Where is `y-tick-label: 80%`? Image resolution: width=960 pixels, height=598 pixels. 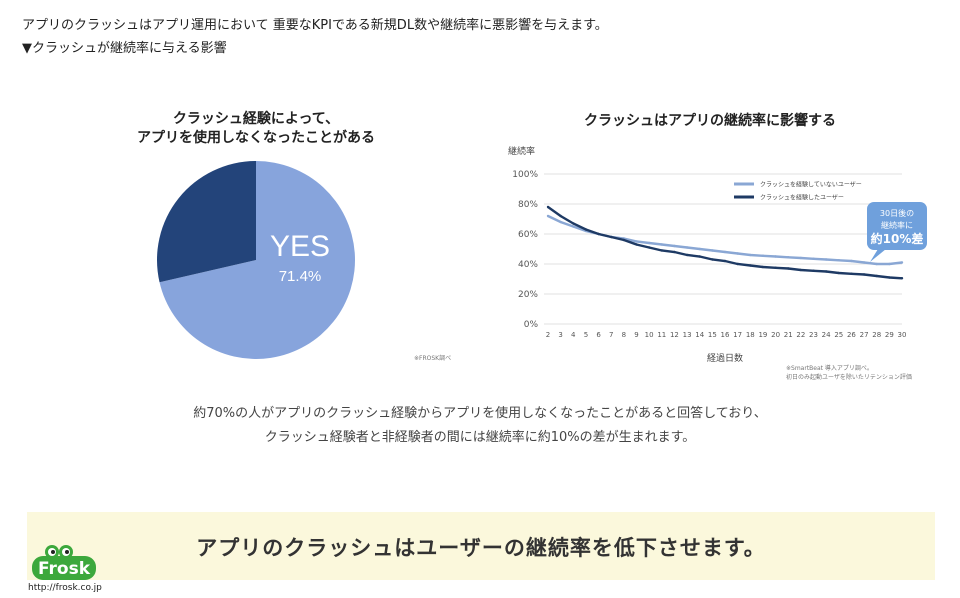
y-tick-label: 80% is located at coordinates (528, 205).